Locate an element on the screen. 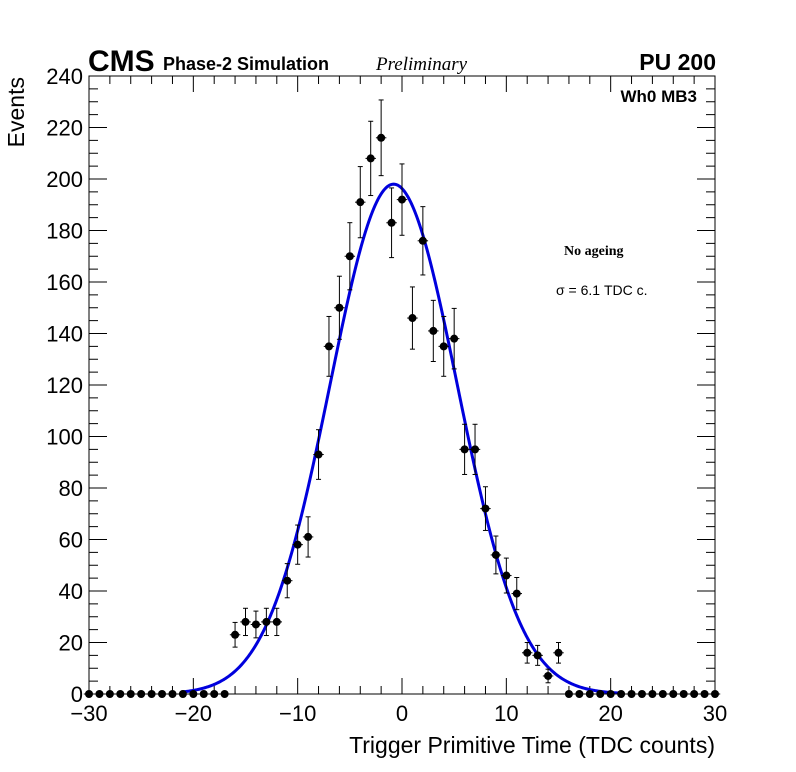 This screenshot has width=796, height=772. x-axis-title: Trigger Primitive Time (TDC counts) is located at coordinates (532, 745).